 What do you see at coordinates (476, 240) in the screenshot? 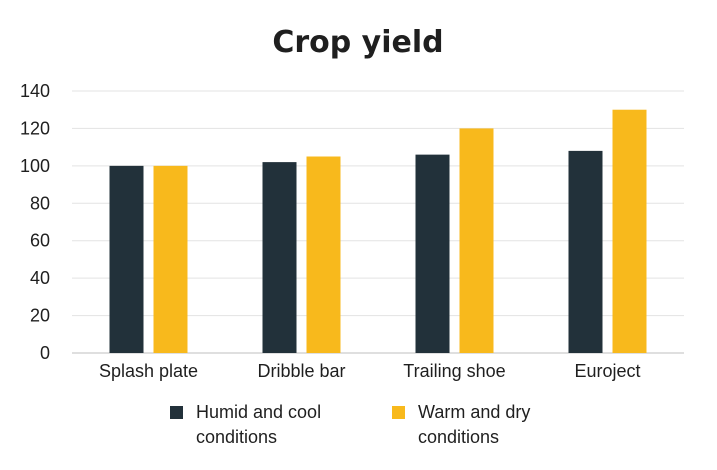
I see `bar-warm-trailing-shoe` at bounding box center [476, 240].